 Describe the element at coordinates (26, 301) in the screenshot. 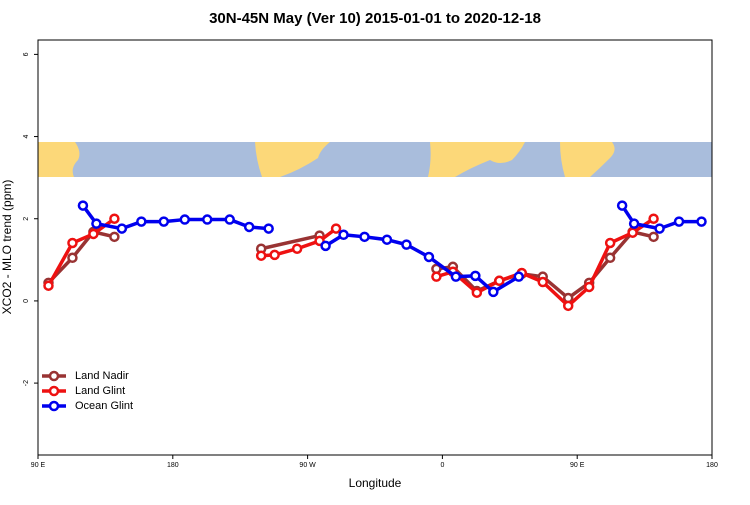

I see `y-tick-label: 0` at that location.